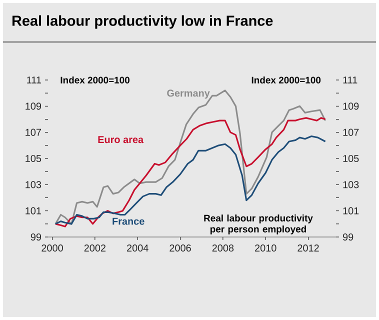  I want to click on y2-tick-label: 101, so click(34, 210).